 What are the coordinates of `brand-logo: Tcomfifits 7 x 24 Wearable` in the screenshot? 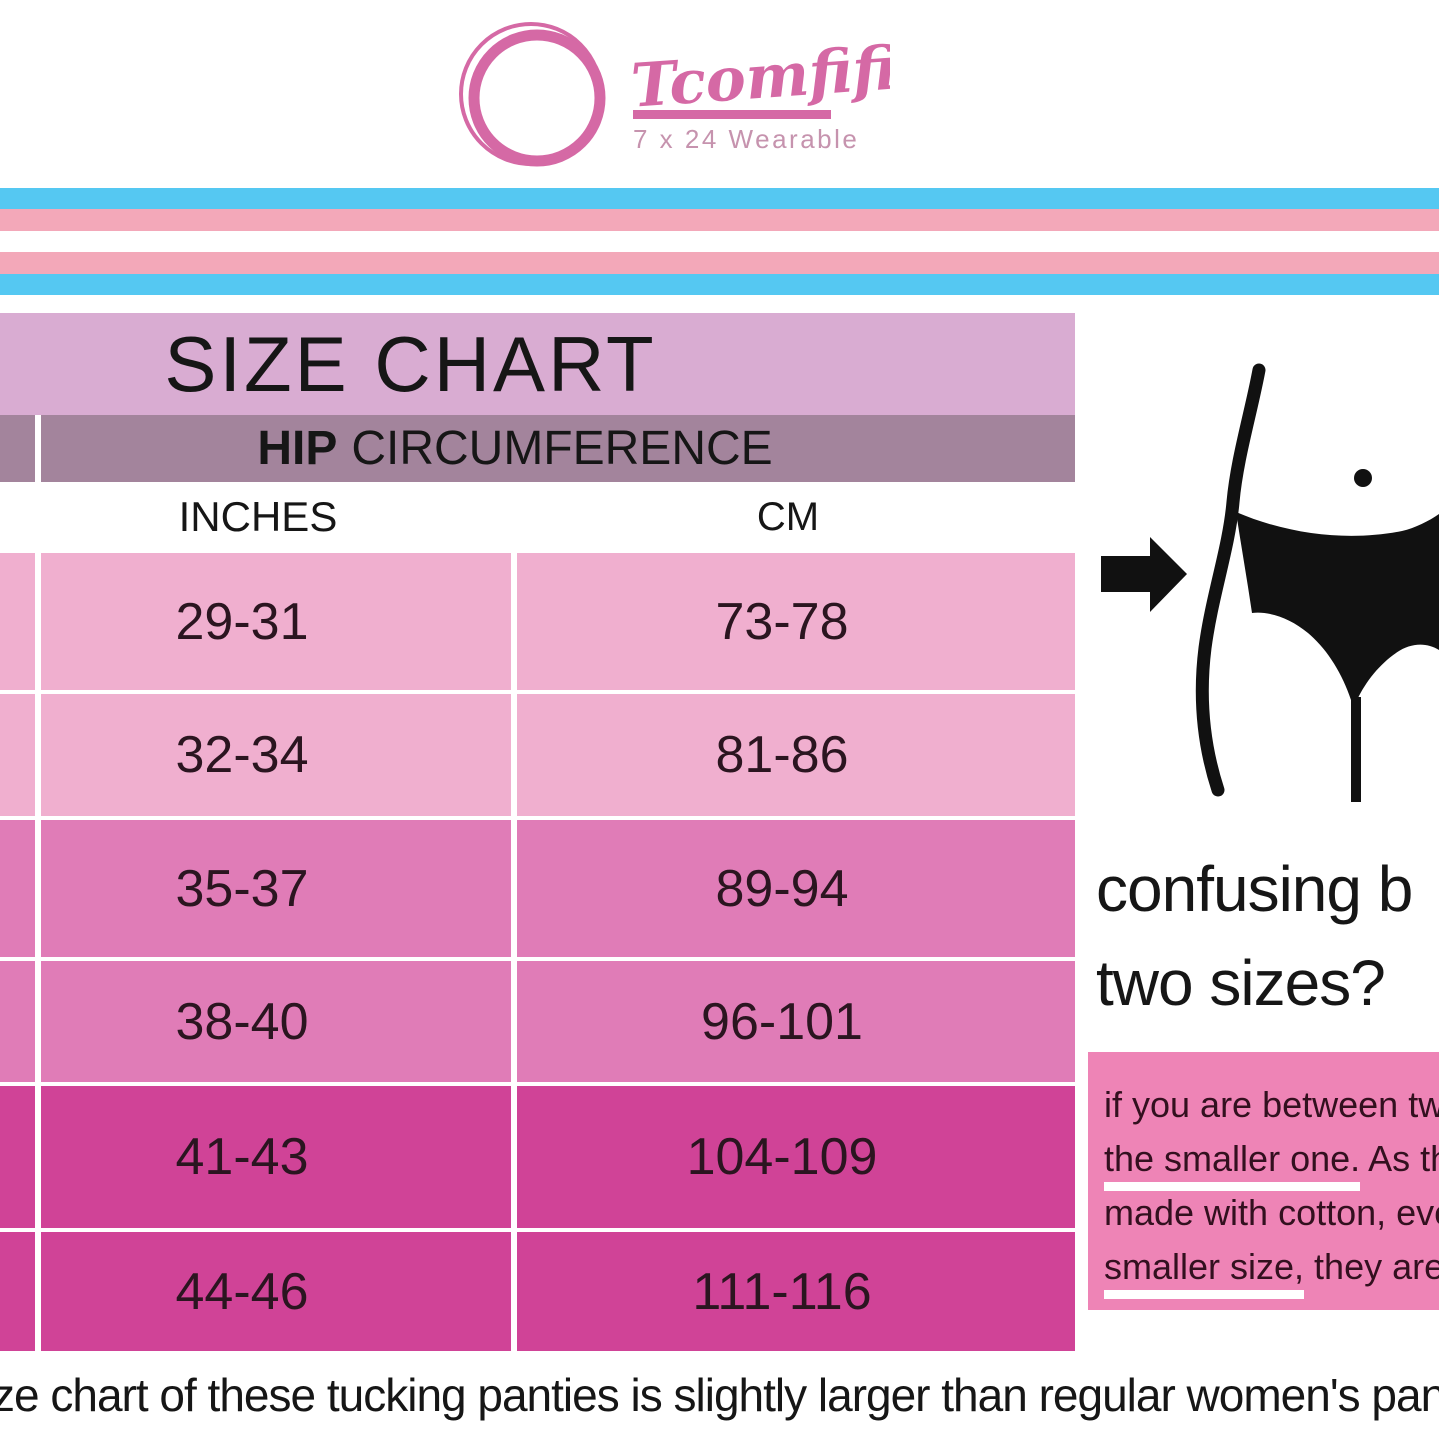 It's located at (674, 94).